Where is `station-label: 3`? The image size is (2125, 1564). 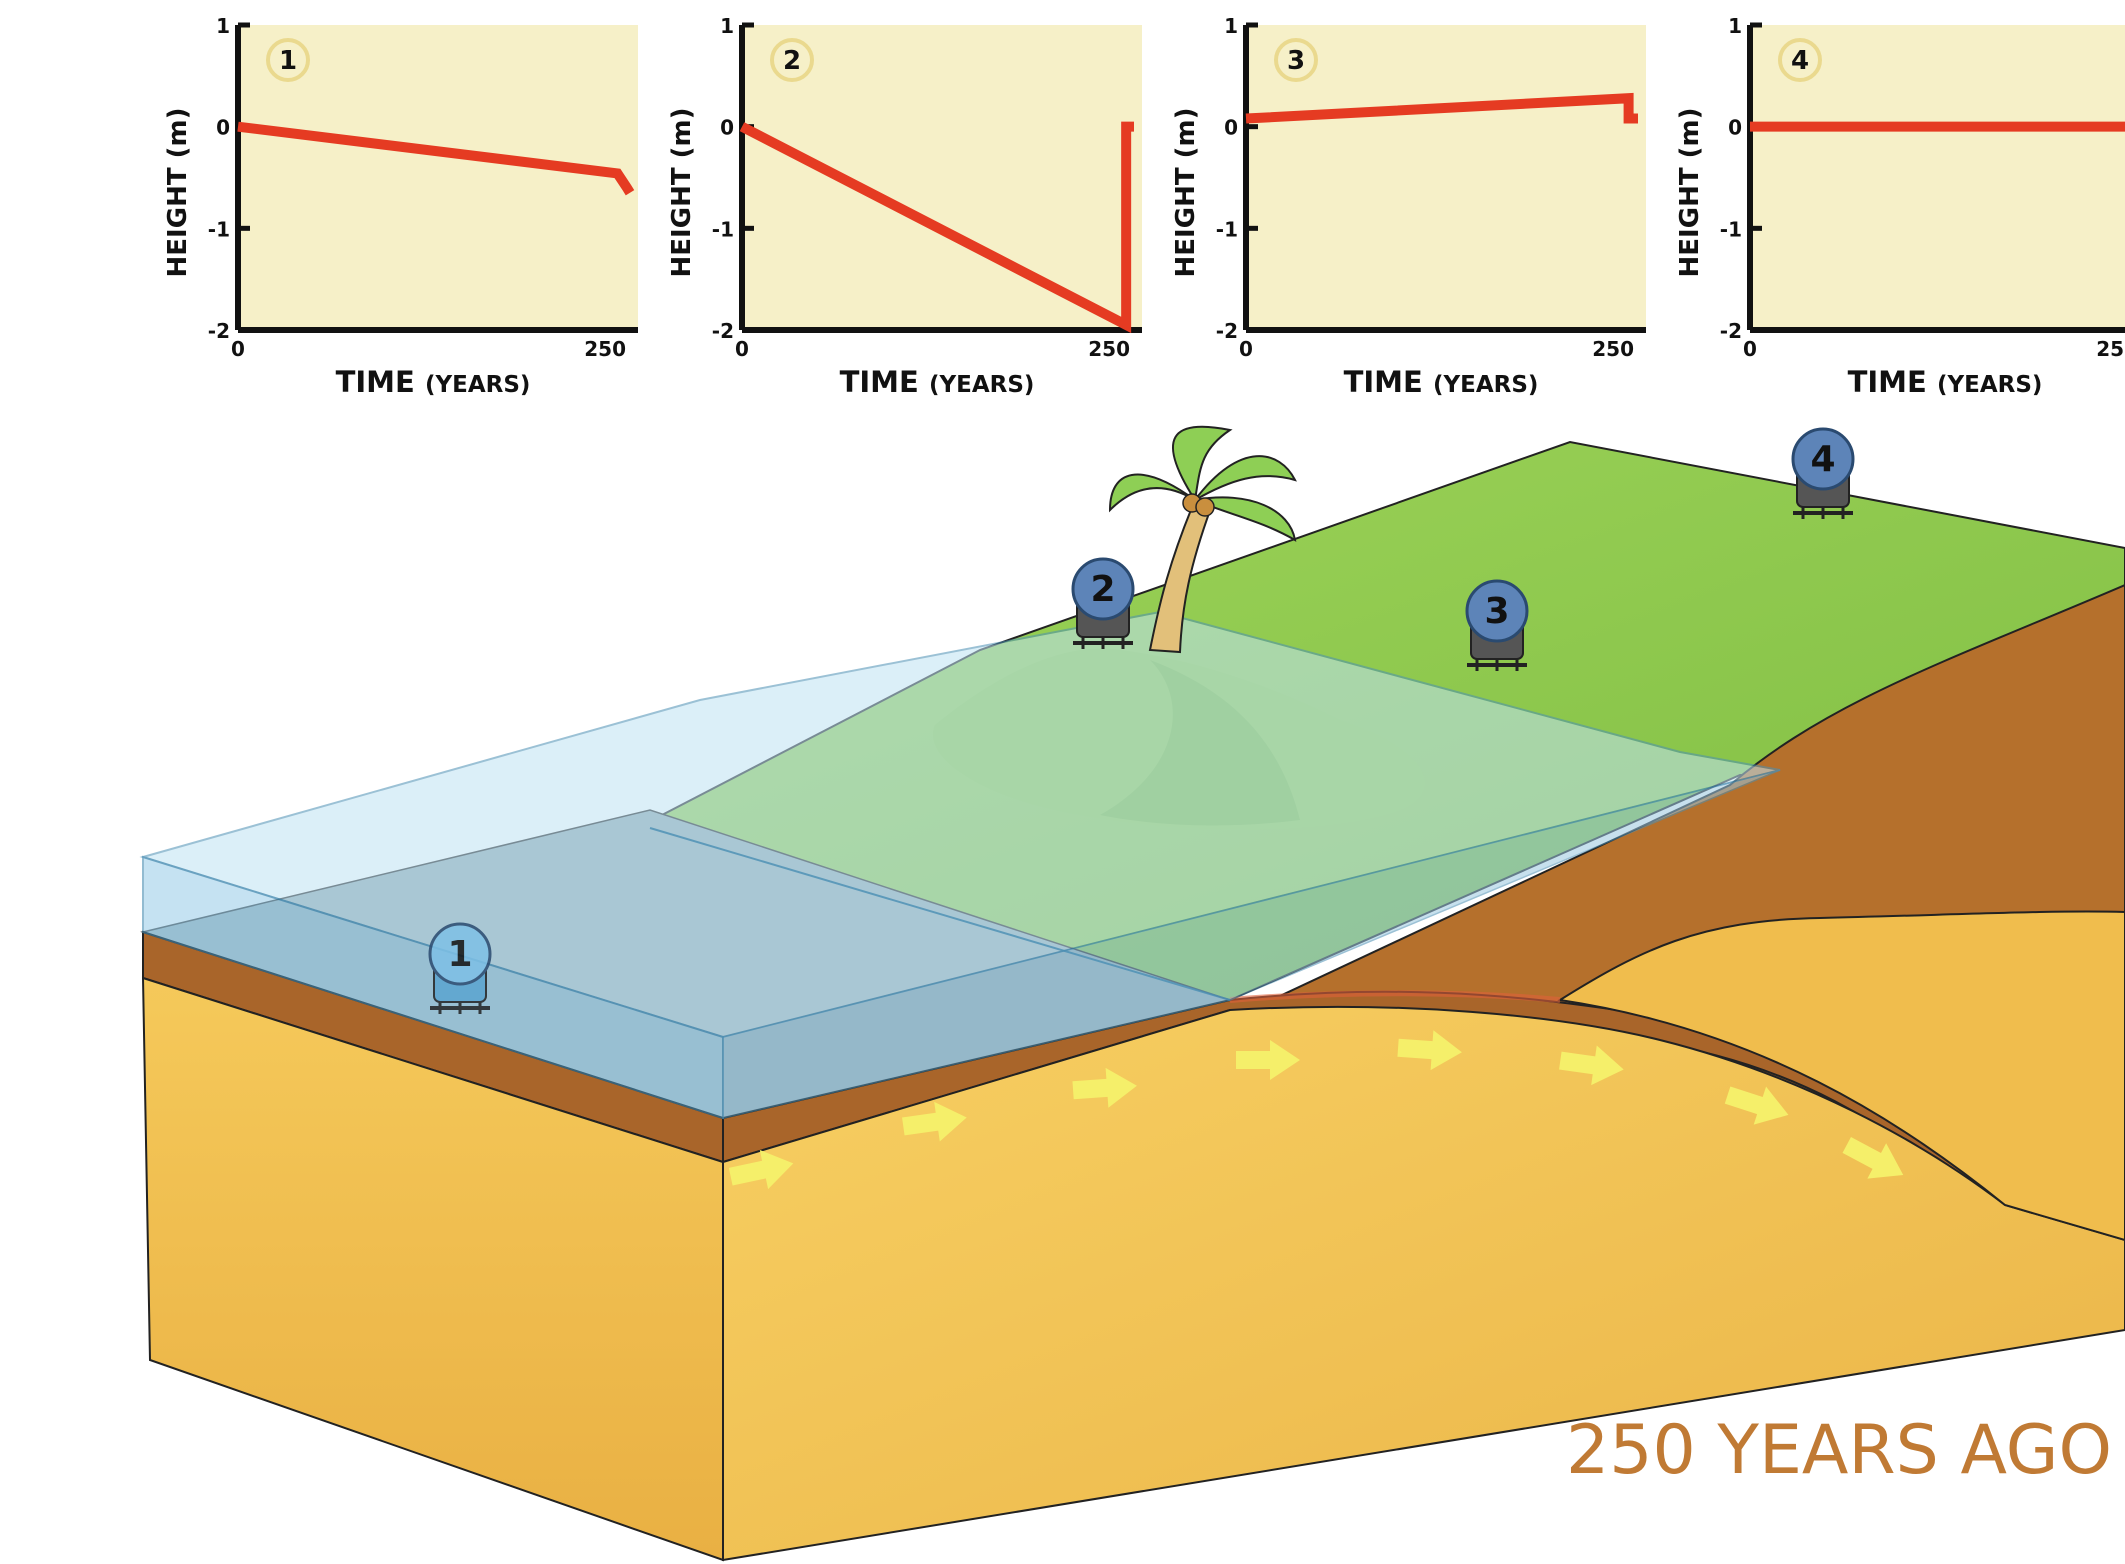
station-label: 3 is located at coordinates (1496, 611).